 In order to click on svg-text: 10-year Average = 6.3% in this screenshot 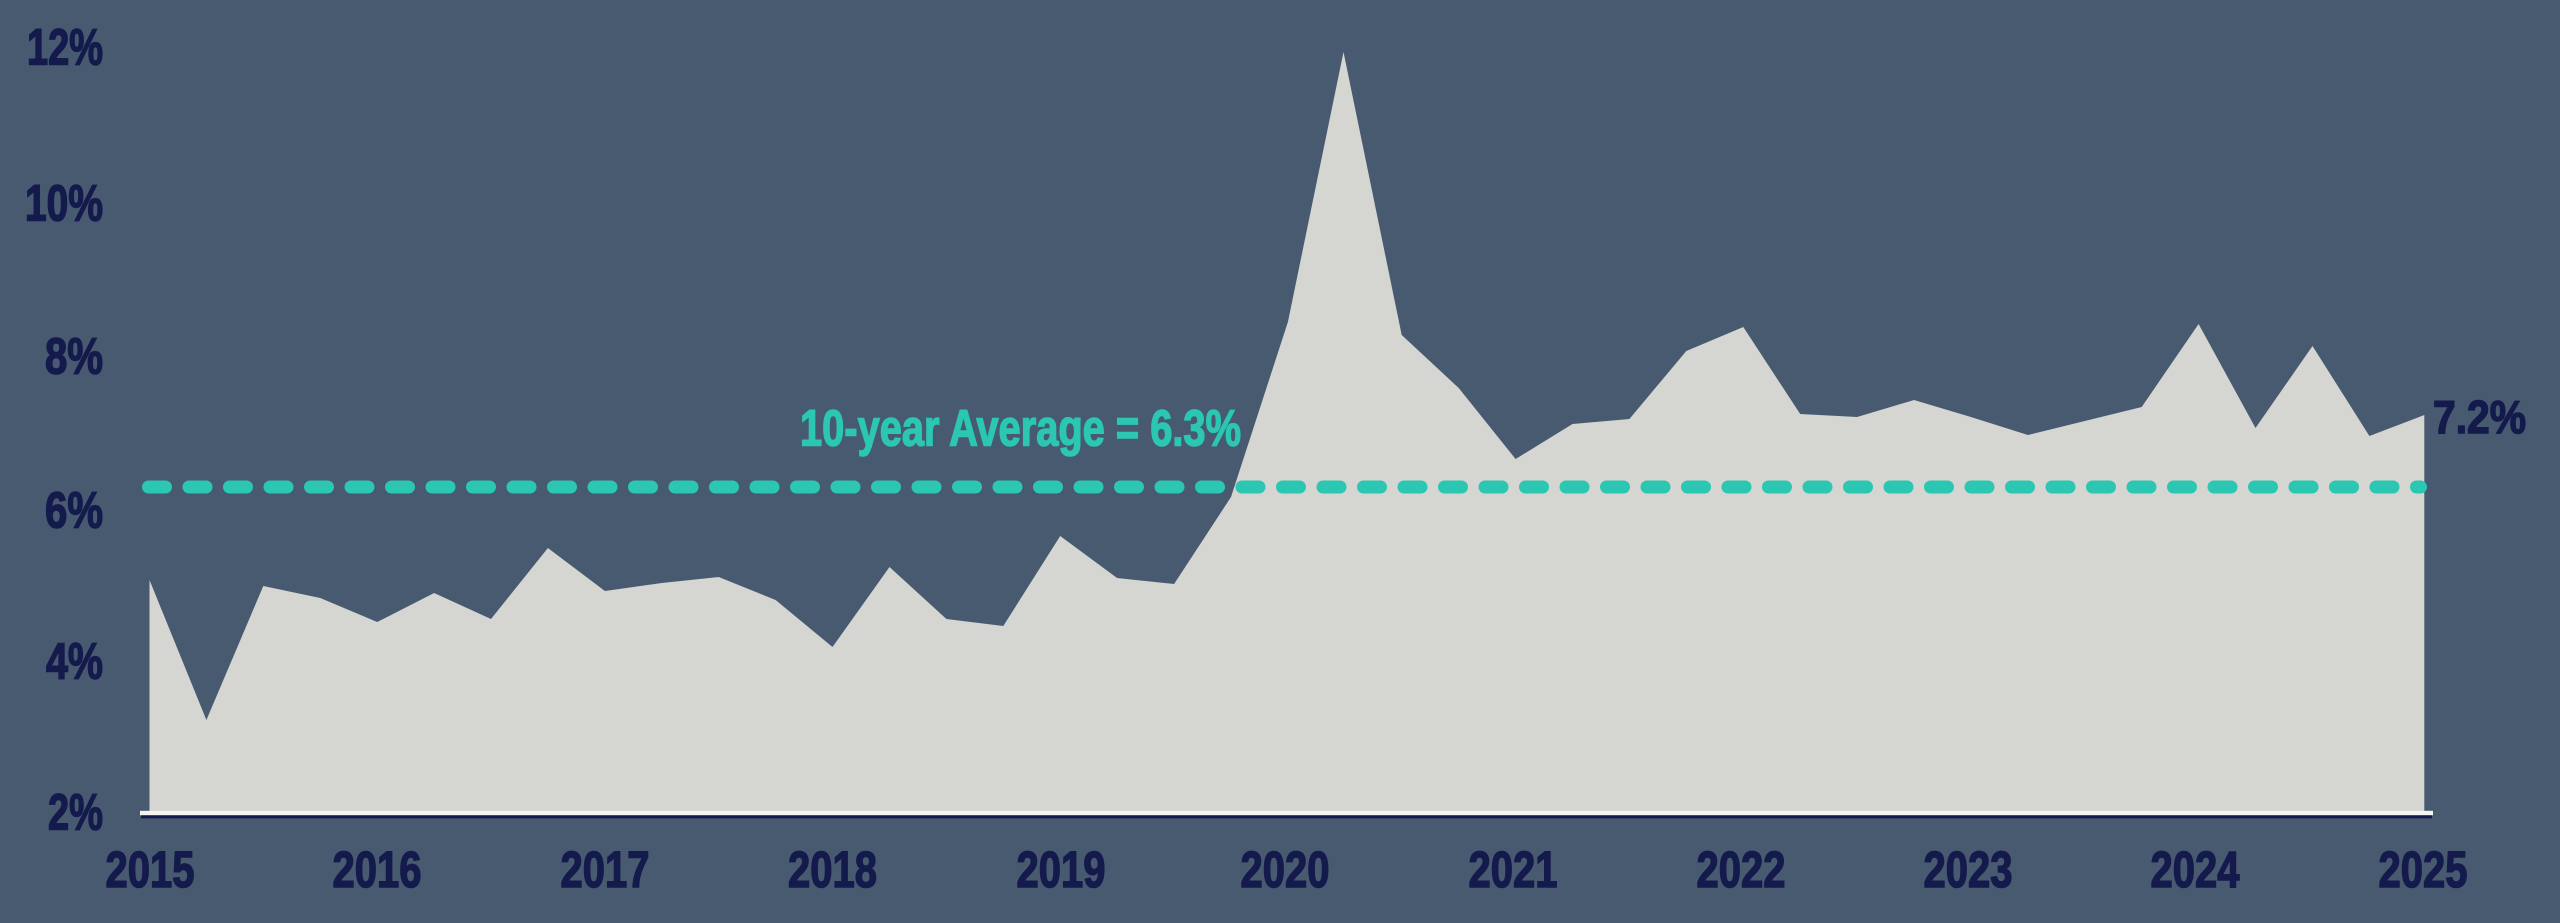, I will do `click(1020, 428)`.